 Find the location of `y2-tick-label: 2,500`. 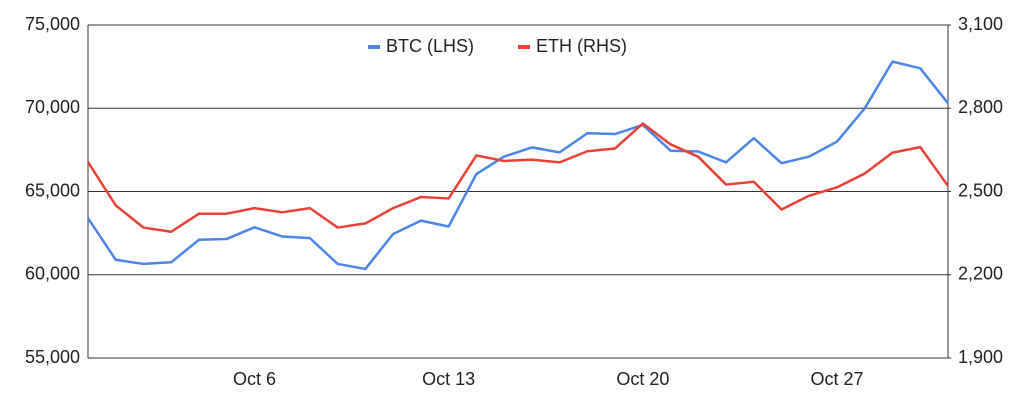

y2-tick-label: 2,500 is located at coordinates (980, 190).